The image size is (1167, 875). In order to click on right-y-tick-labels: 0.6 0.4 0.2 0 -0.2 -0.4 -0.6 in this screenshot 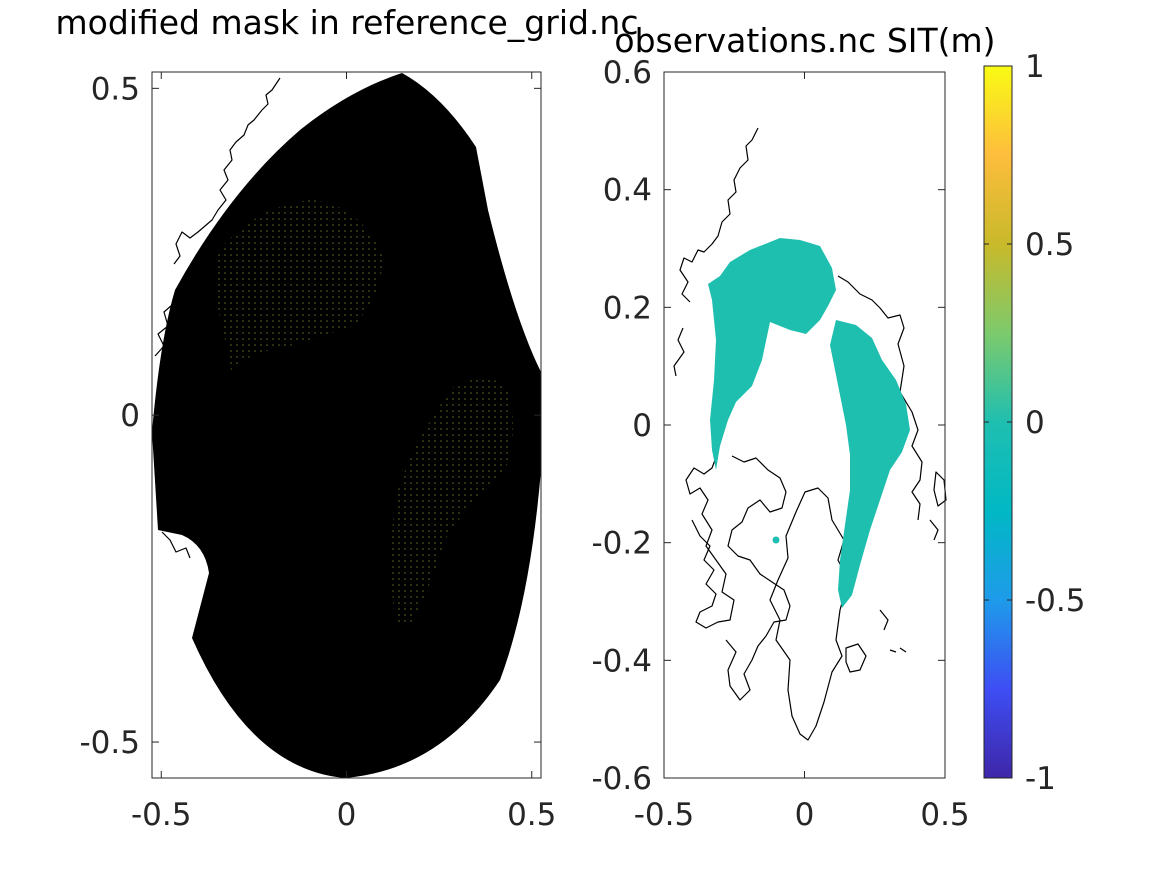, I will do `click(622, 426)`.